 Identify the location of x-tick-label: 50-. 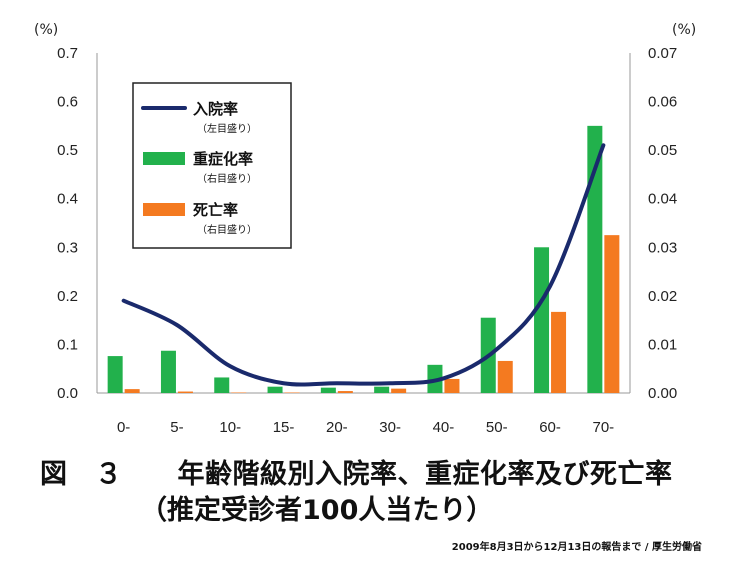
(497, 427).